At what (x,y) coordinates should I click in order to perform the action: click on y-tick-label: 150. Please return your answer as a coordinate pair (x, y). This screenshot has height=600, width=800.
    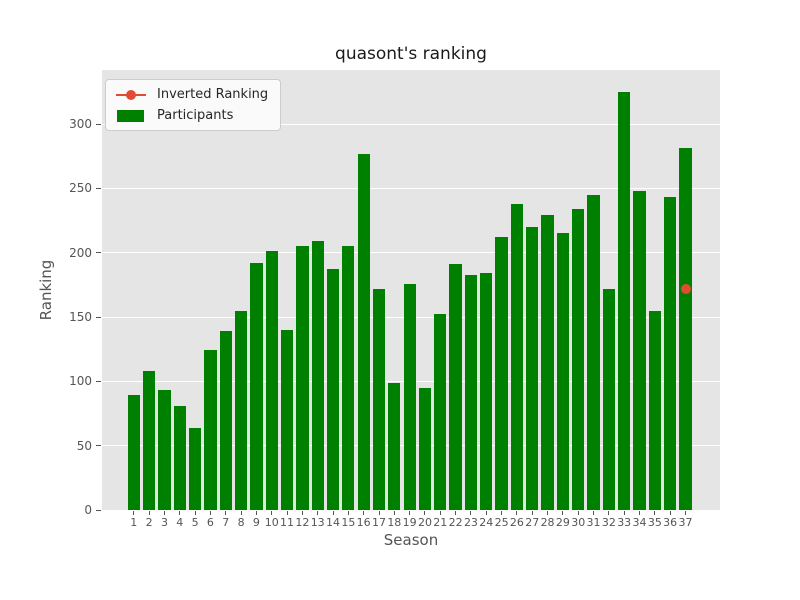
    Looking at the image, I should click on (80, 317).